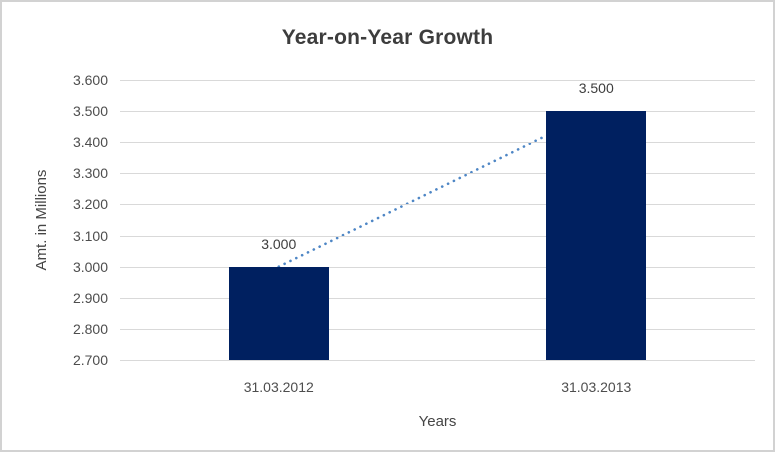 The image size is (775, 452). I want to click on y-tick-label: 3.400, so click(90, 142).